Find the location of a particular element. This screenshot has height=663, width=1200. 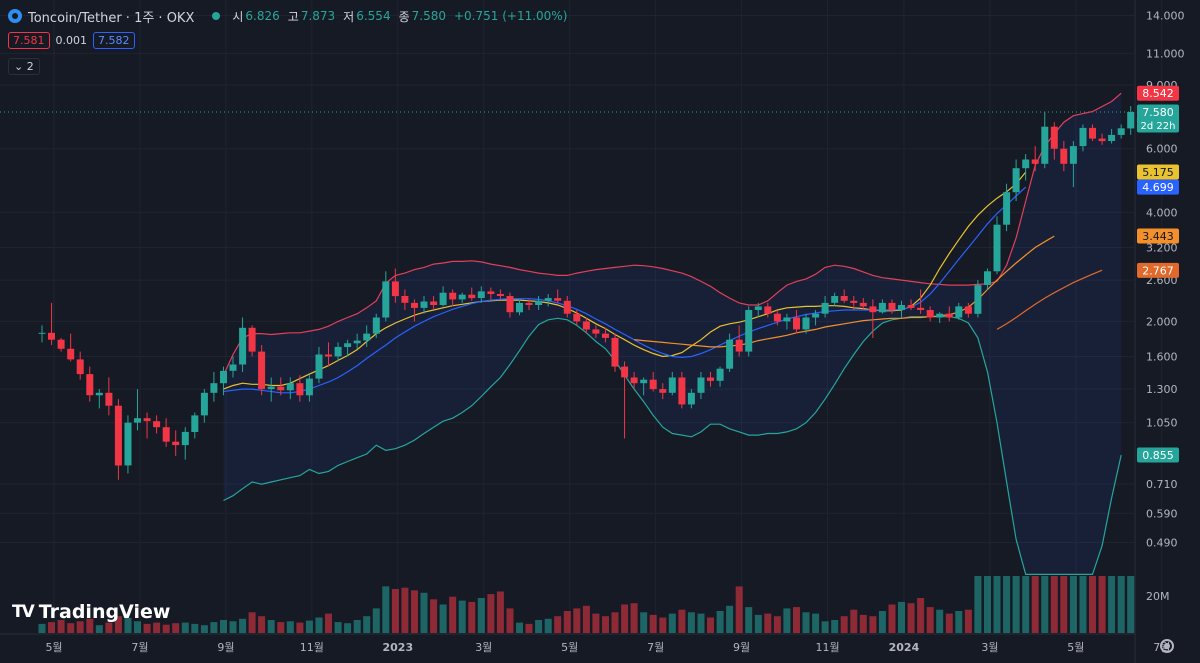

y-tick-label: 11.000 is located at coordinates (1165, 53).